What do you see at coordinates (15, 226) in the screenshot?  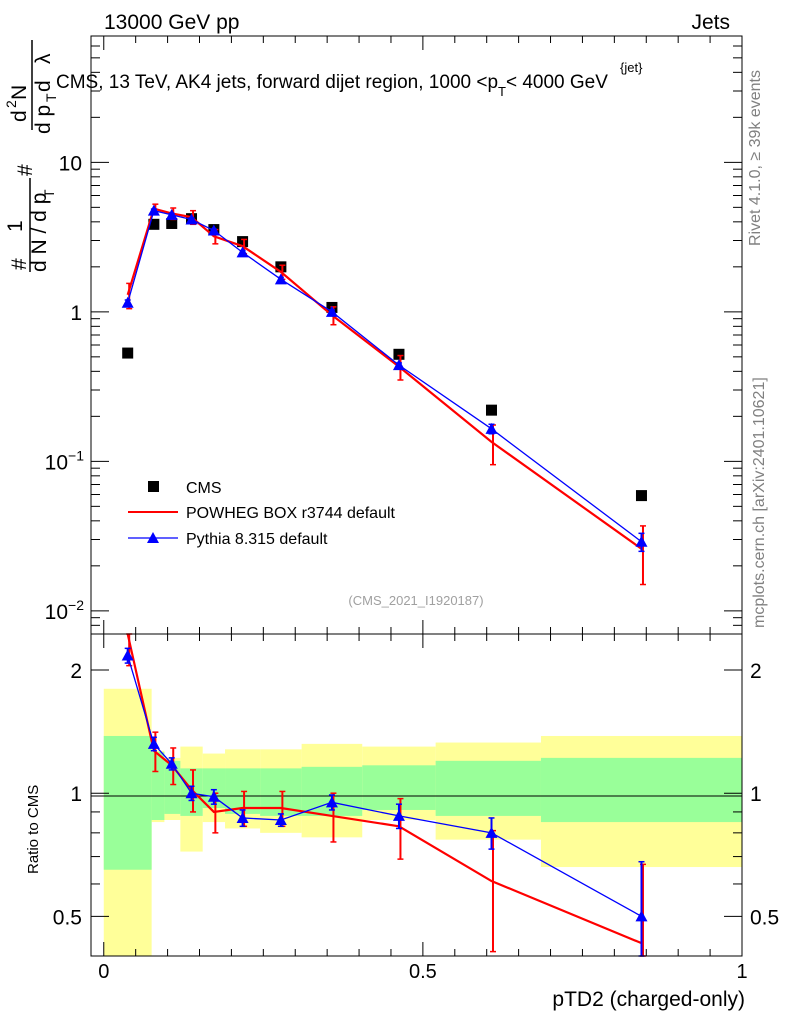 I see `svg-text: 1` at bounding box center [15, 226].